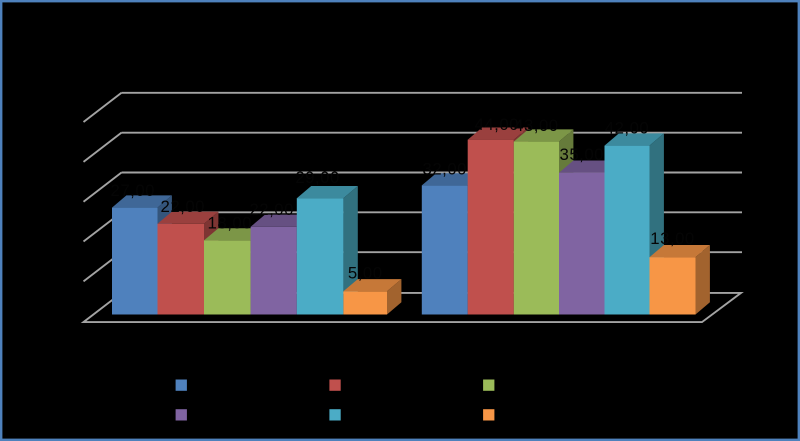 Image resolution: width=800 pixels, height=441 pixels. I want to click on svg-text: 5,00, so click(365, 273).